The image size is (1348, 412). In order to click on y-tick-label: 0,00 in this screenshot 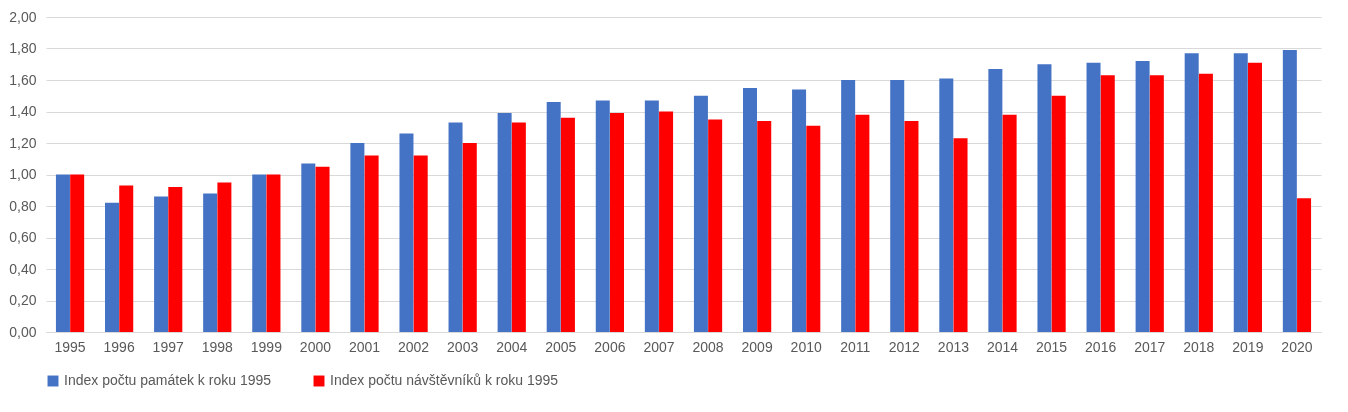, I will do `click(23, 331)`.